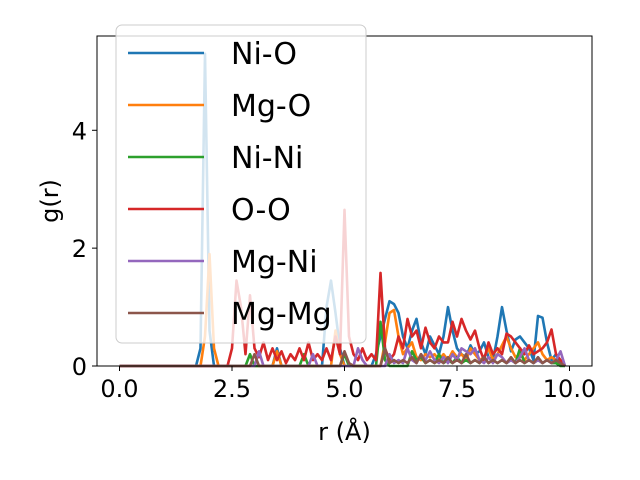 Image resolution: width=640 pixels, height=480 pixels. I want to click on x-axis-ticks: 0.0 2.5 5.0 7.5 10.0, so click(348, 384).